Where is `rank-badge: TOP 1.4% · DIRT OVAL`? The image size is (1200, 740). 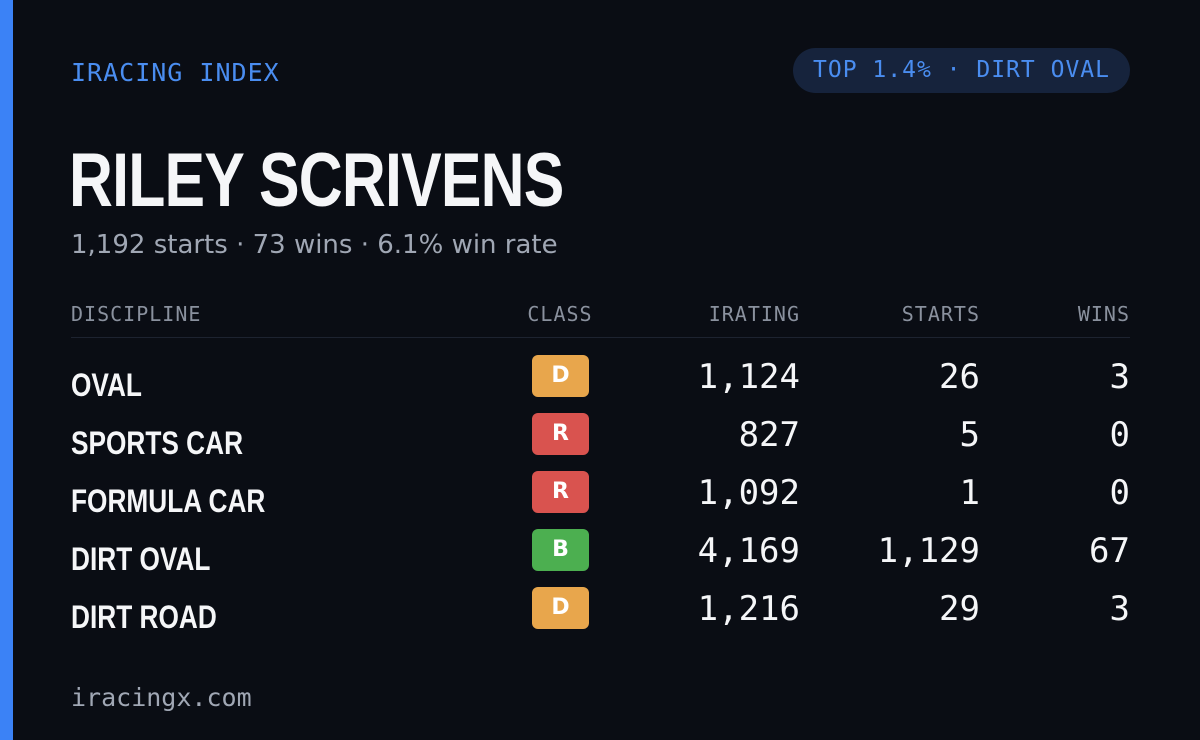 rank-badge: TOP 1.4% · DIRT OVAL is located at coordinates (961, 70).